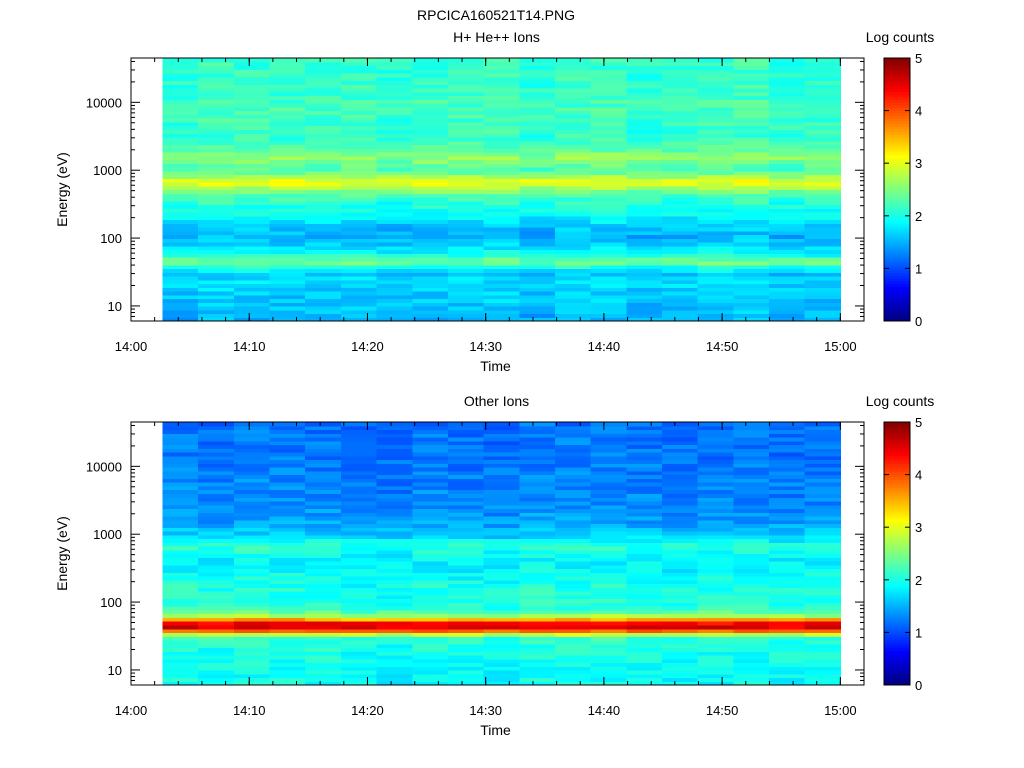 The height and width of the screenshot is (768, 1024). I want to click on colorbar-frame, so click(897, 553).